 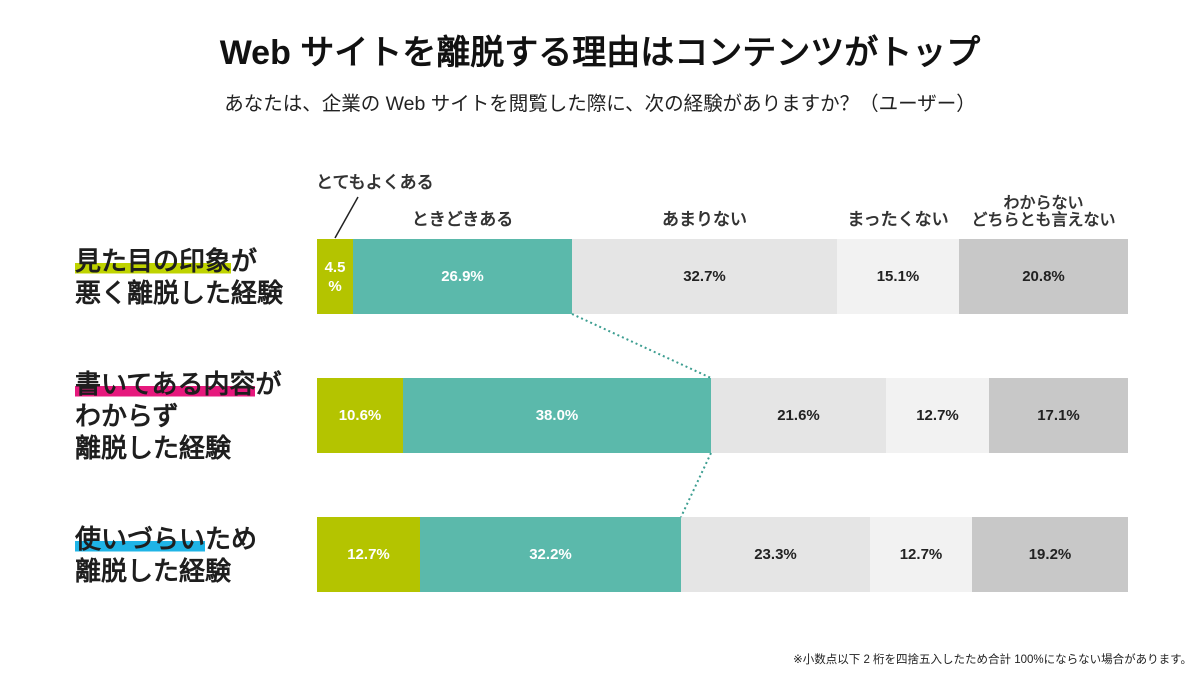 I want to click on value-label-1-5: 20.8%, so click(x=1043, y=276).